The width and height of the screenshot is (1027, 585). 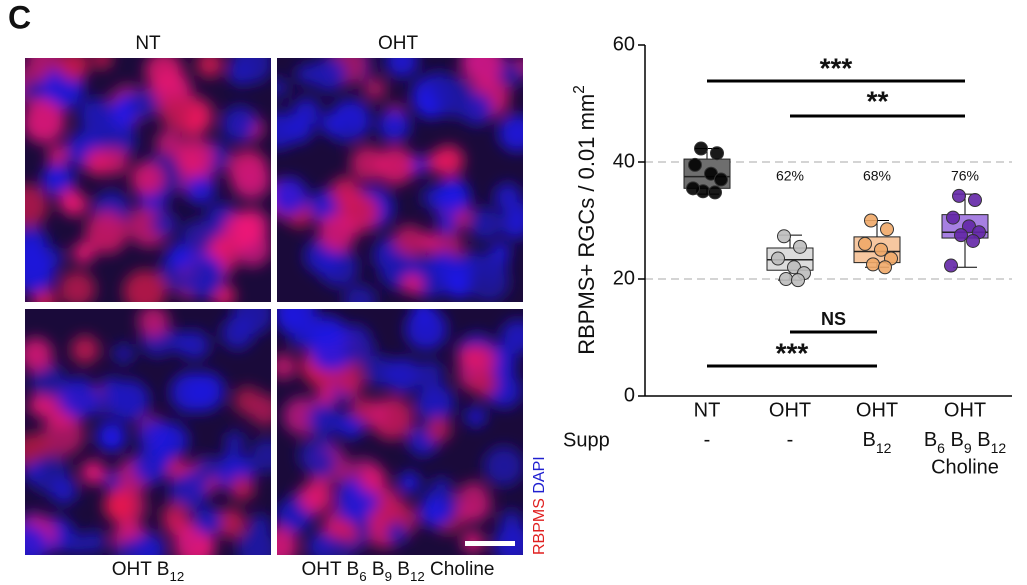 I want to click on stain-label: RBPMS DAPI, so click(x=539, y=505).